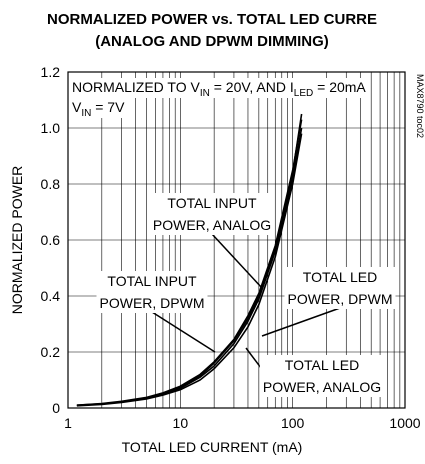 This screenshot has height=464, width=425. I want to click on annotation: VIN = 7V, so click(98, 109).